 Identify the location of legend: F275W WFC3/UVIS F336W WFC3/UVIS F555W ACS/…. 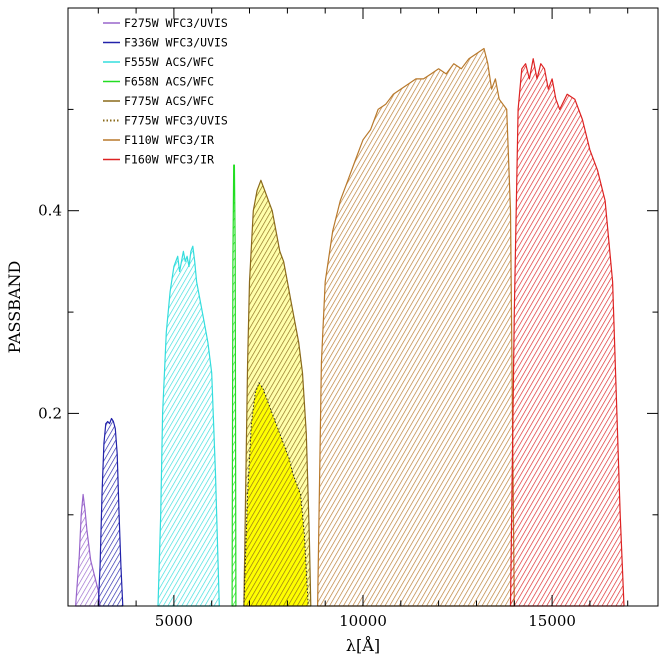
(165, 91).